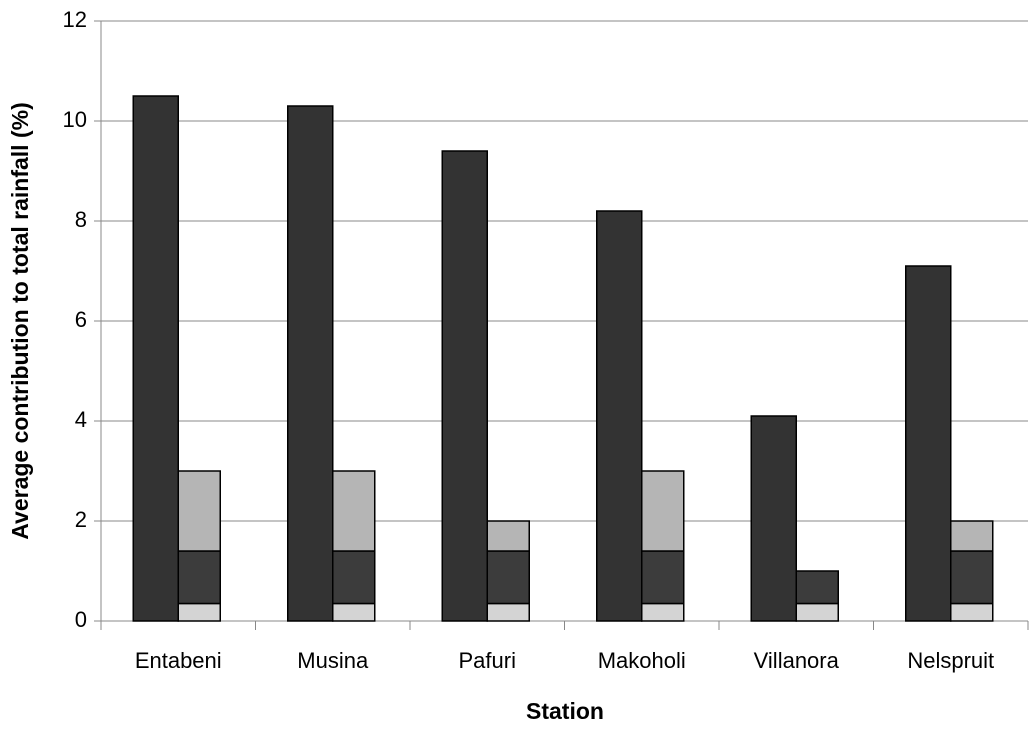  What do you see at coordinates (81, 419) in the screenshot?
I see `y-tick-label: 4` at bounding box center [81, 419].